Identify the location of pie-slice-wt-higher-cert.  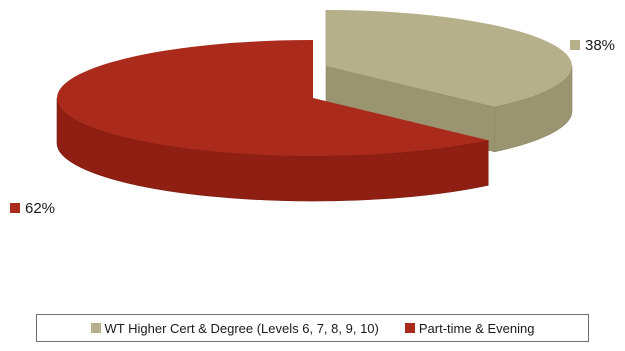
(449, 58).